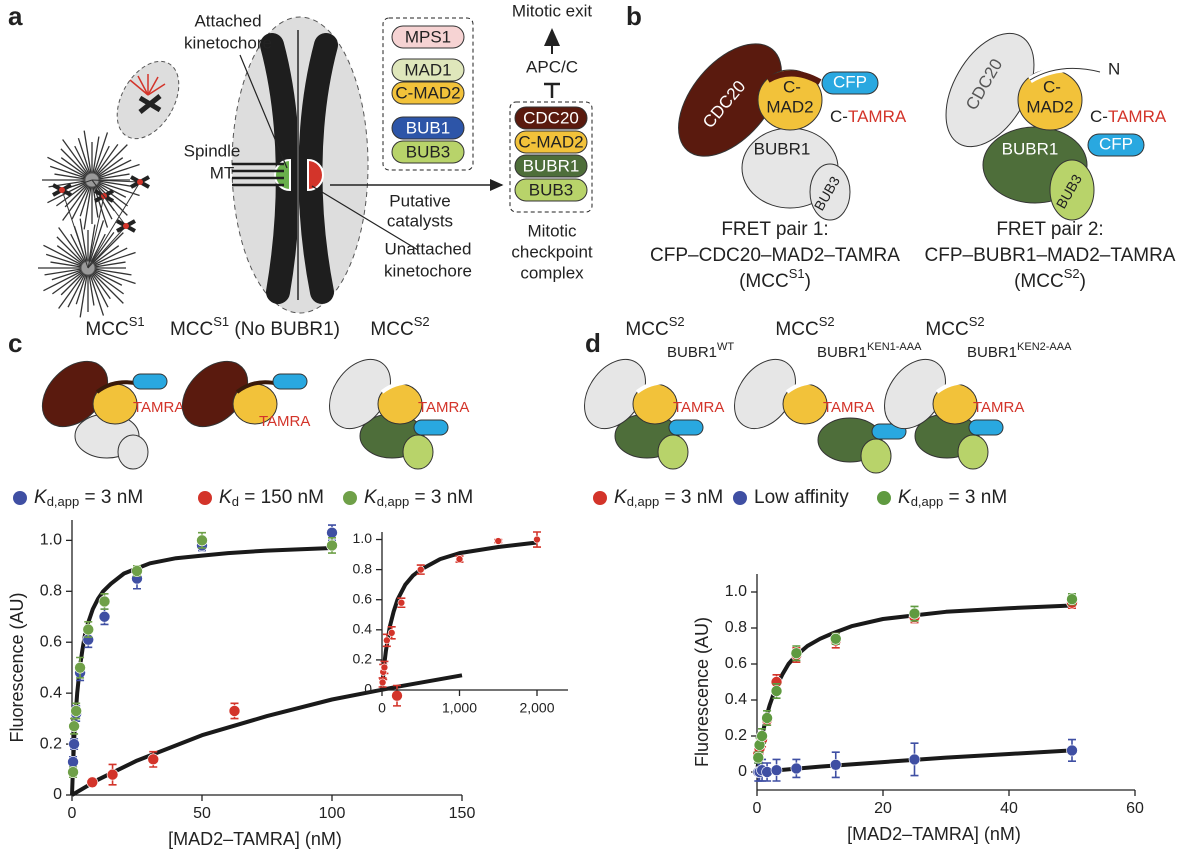 The image size is (1200, 855). What do you see at coordinates (427, 69) in the screenshot?
I see `protein-label: MAD1` at bounding box center [427, 69].